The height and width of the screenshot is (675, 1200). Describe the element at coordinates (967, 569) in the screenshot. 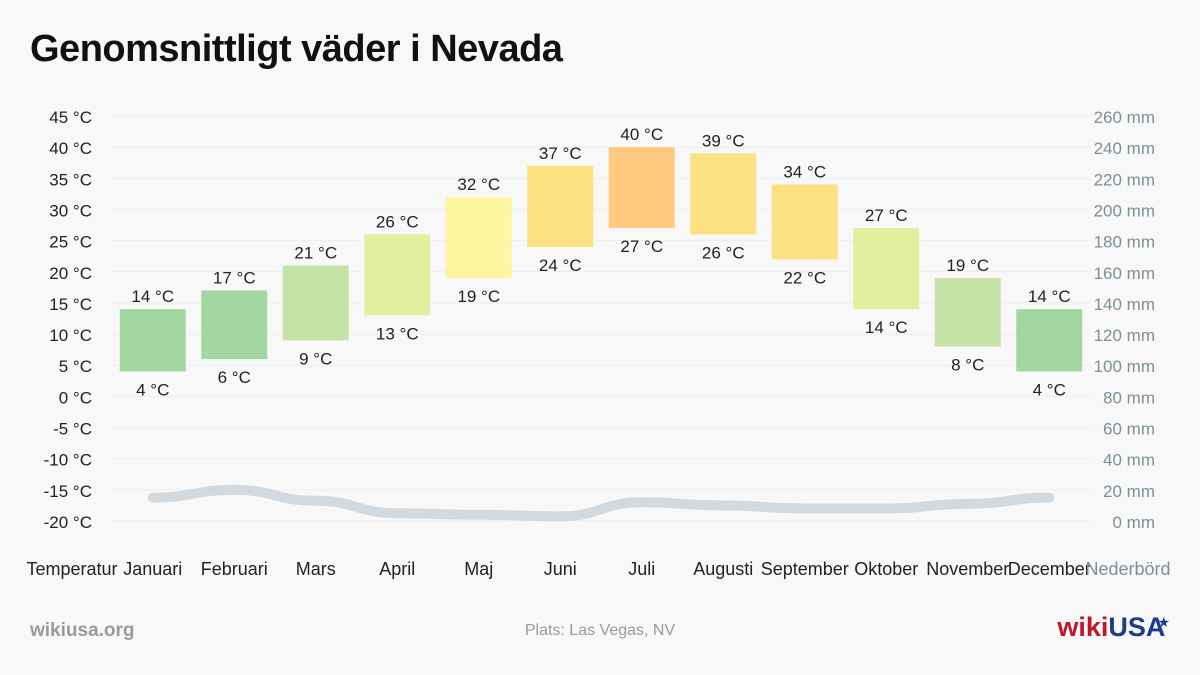

I see `month-label: November` at that location.